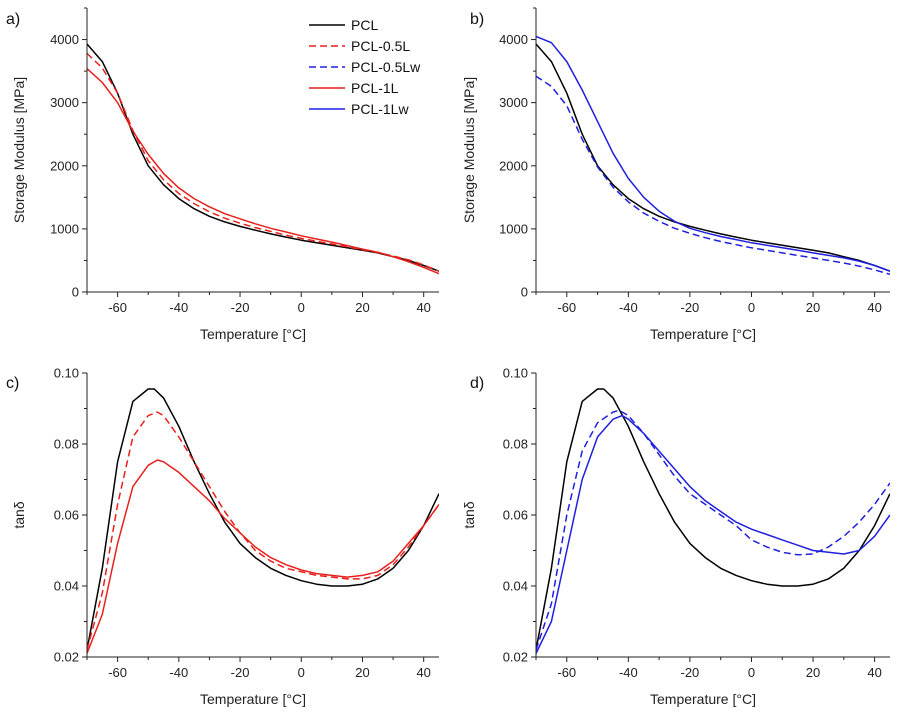  What do you see at coordinates (375, 88) in the screenshot?
I see `legend-label: PCL-1L` at bounding box center [375, 88].